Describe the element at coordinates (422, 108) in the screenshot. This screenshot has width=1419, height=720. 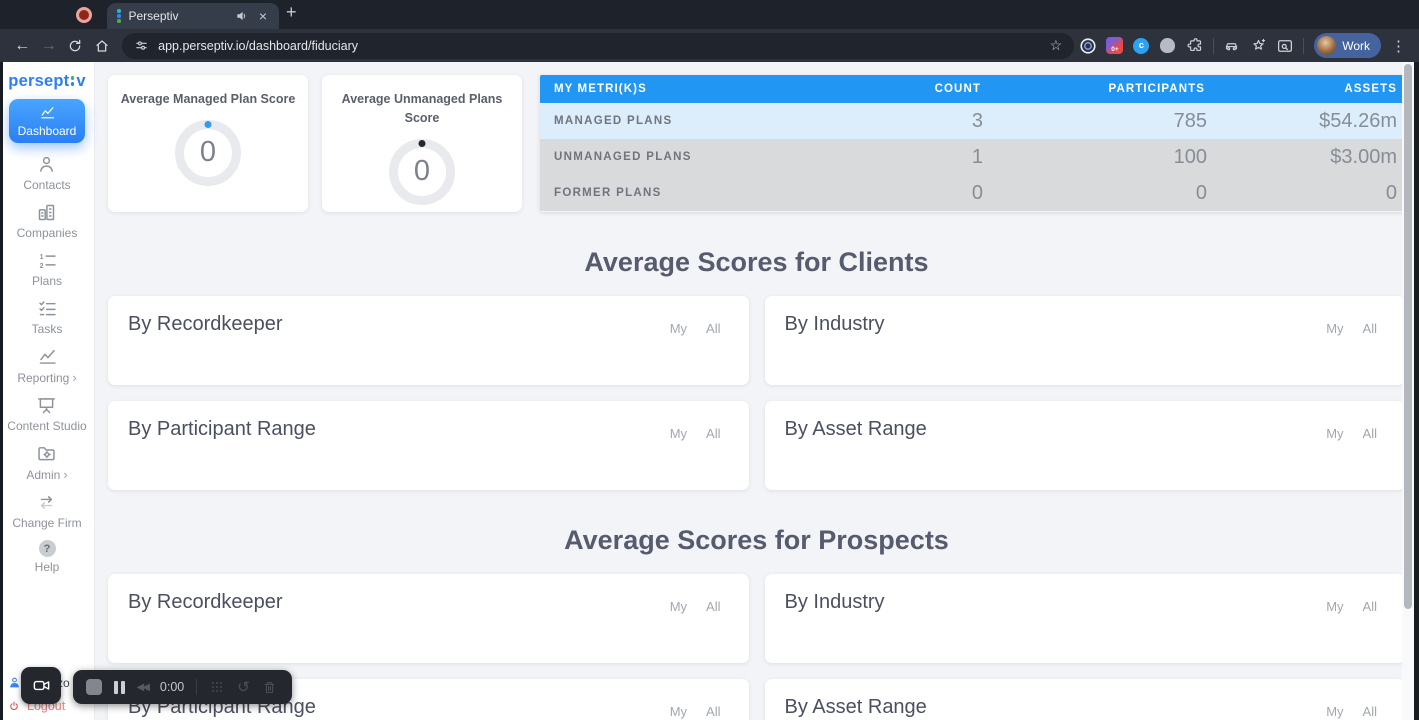
I see `gauge-title: Average Unmanaged Plans Score` at that location.